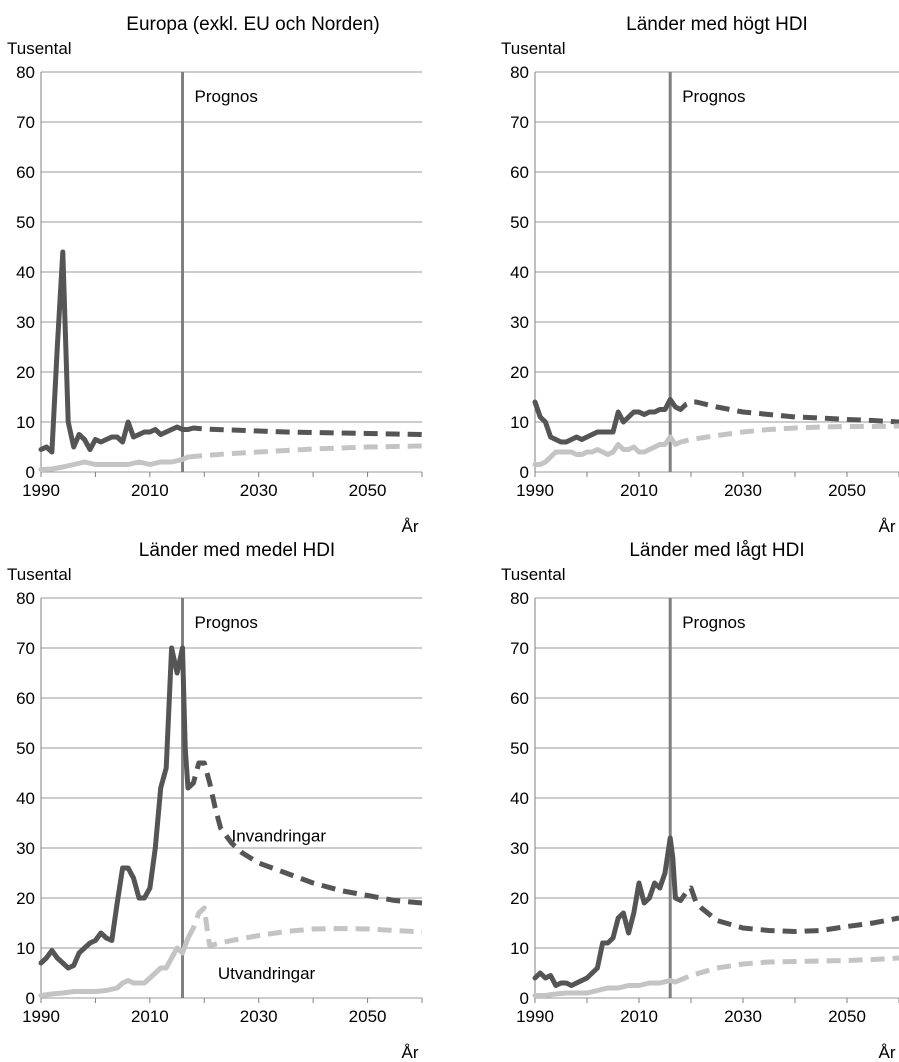 Image resolution: width=899 pixels, height=1062 pixels. I want to click on chart-title: Länder med lågt HDI, so click(716, 550).